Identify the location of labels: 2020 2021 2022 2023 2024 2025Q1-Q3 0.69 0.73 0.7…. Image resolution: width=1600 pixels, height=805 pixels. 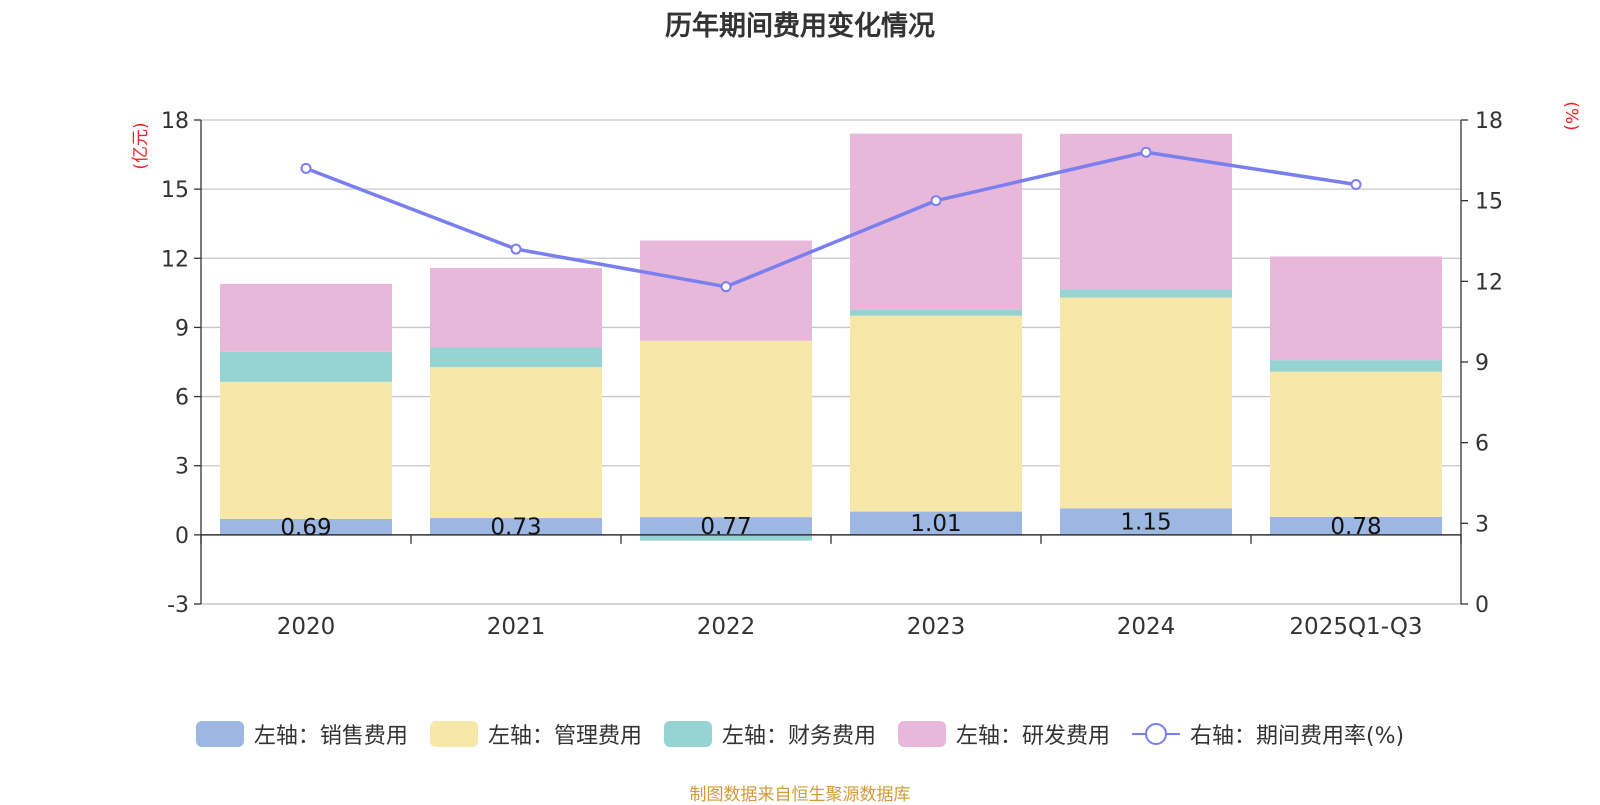
(850, 575).